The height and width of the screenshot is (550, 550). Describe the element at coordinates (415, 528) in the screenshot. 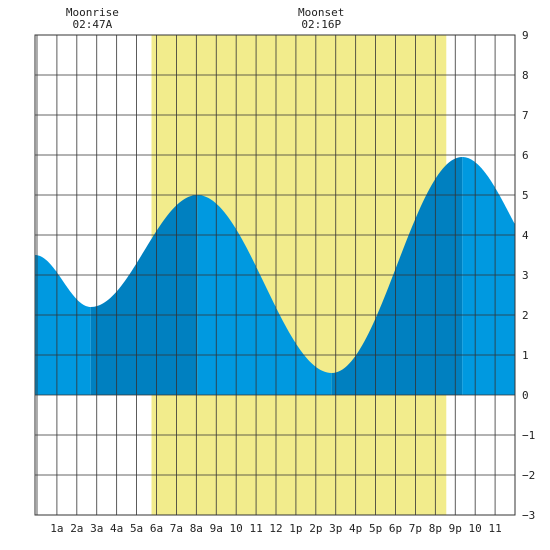

I see `x-tick-label: 7p` at that location.